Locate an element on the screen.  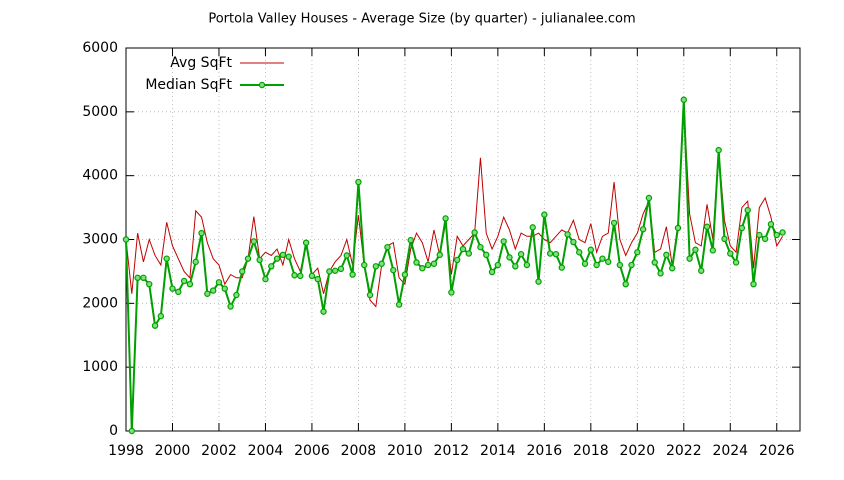
x-tick-label: 2016 is located at coordinates (545, 451).